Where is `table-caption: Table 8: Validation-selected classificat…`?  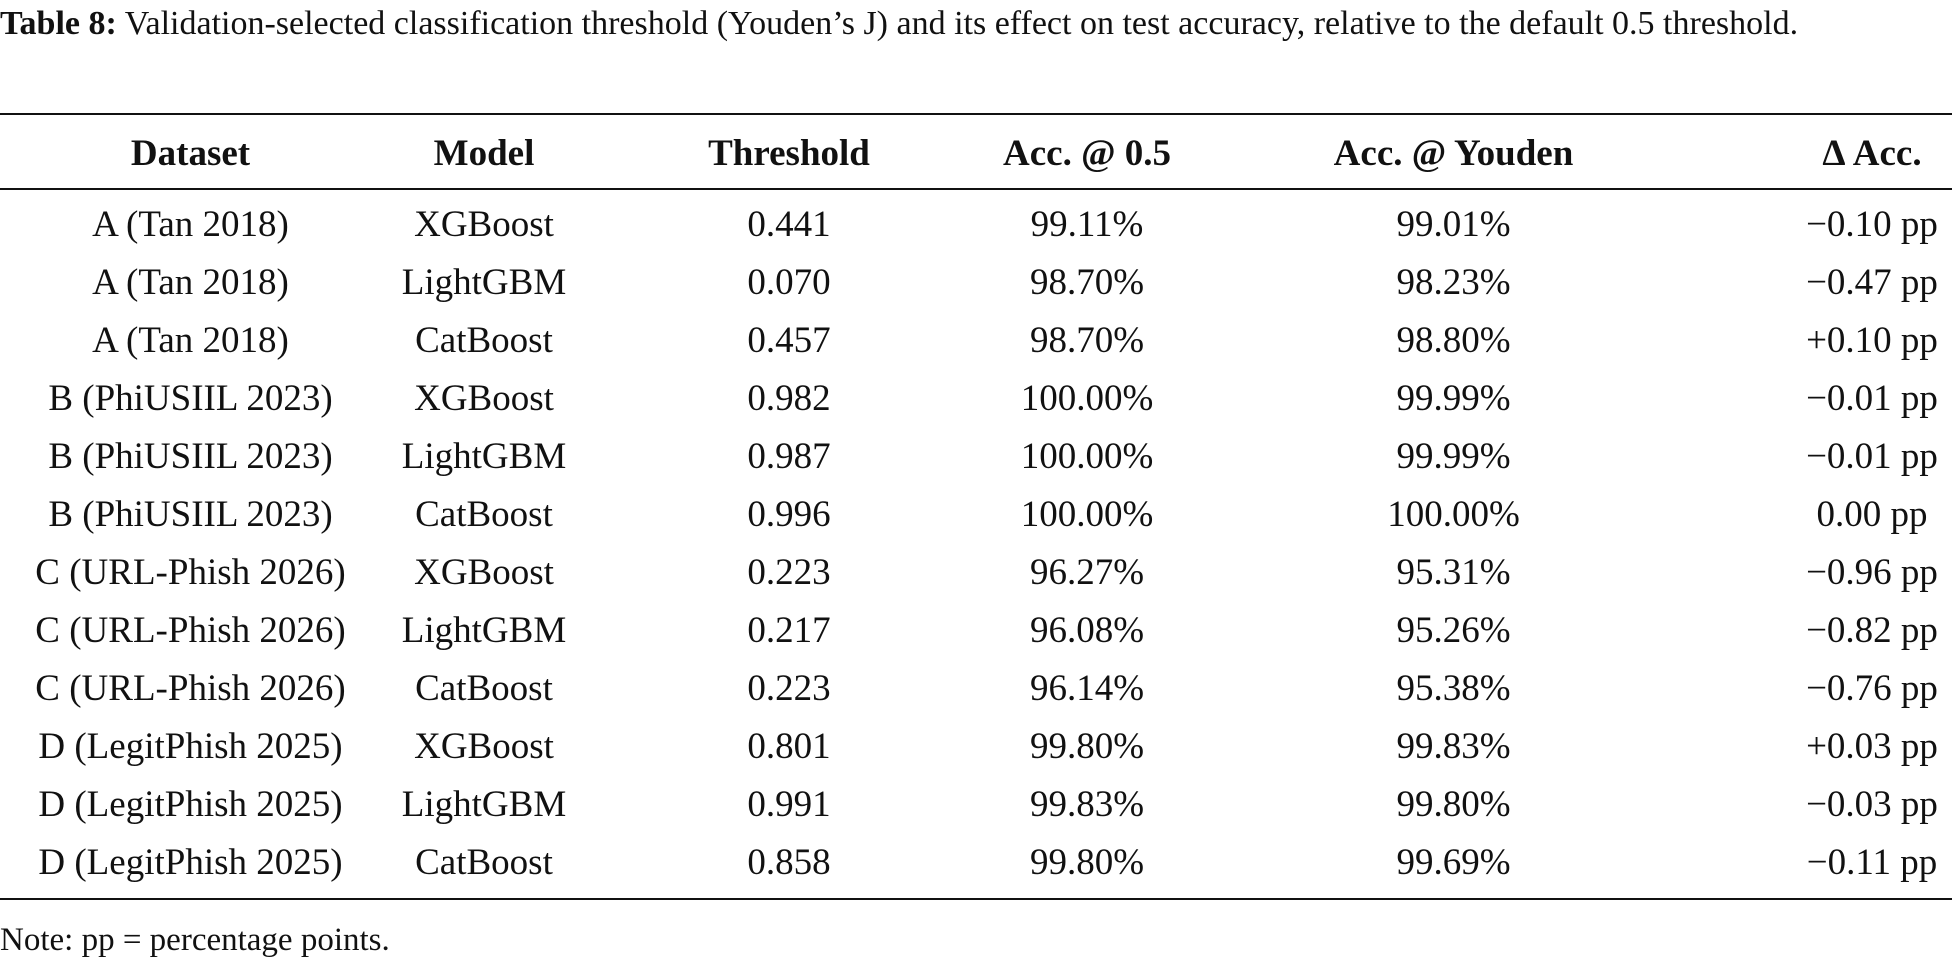
table-caption: Table 8: Validation-selected classificat… is located at coordinates (976, 23).